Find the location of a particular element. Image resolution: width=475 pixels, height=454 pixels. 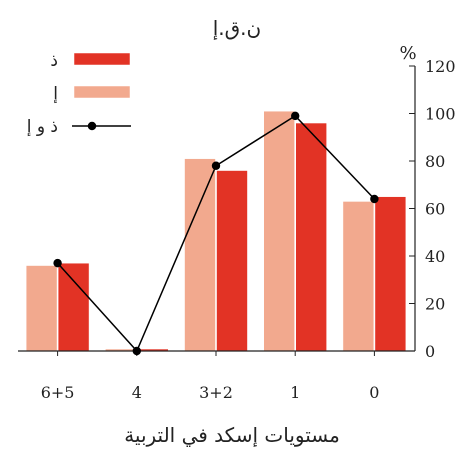

y-tick-label-6: 120 is located at coordinates (440, 66).